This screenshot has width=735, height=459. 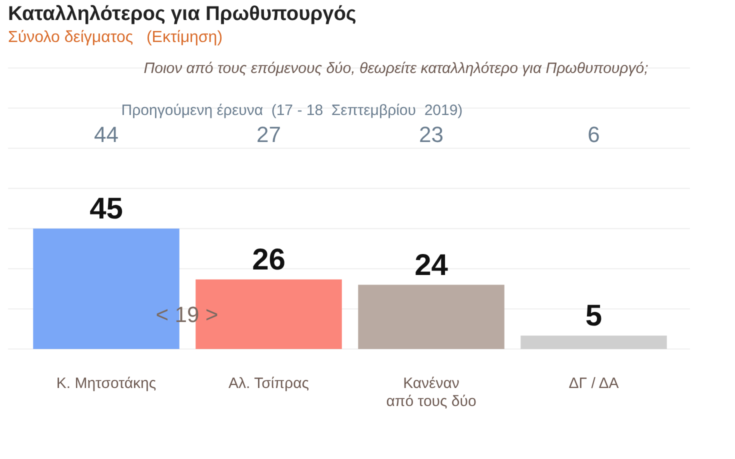 I want to click on annotation: Ποιον από τους επόμενους δύο, θεωρείτε καταλληλότερο για Πρωθυπουργό;, so click(x=396, y=68).